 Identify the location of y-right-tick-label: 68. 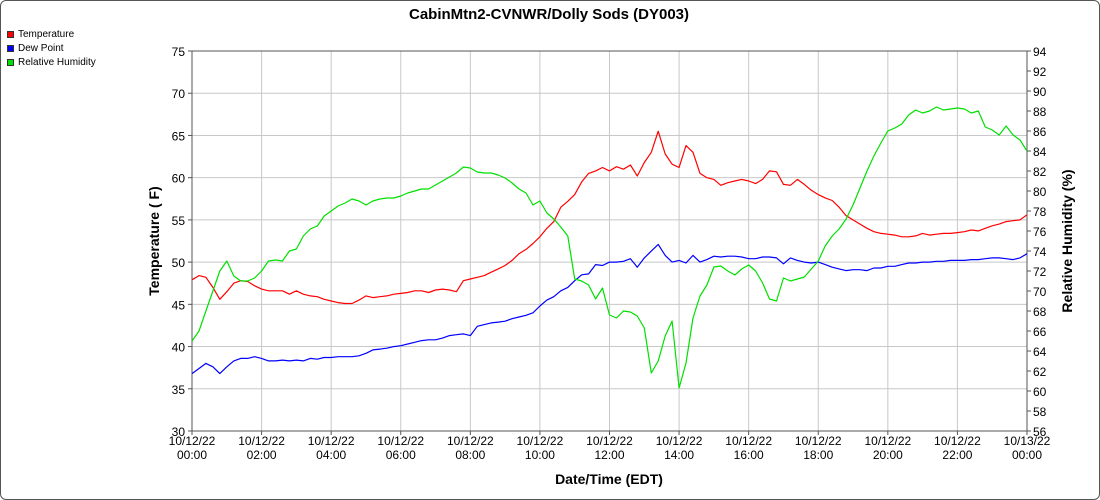
(1040, 312).